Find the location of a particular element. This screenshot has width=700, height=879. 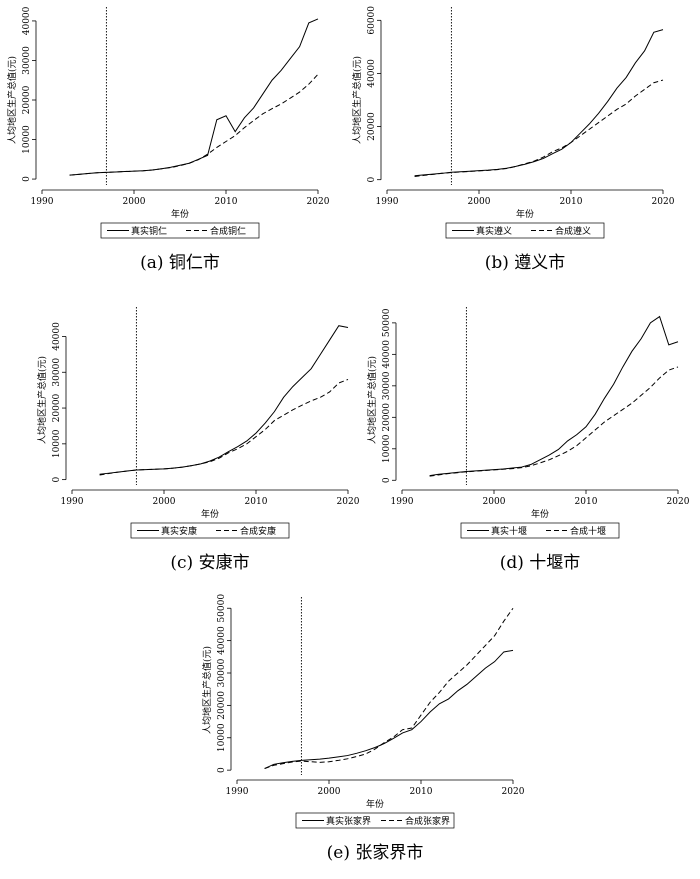

legend-label: 合成铜仁 is located at coordinates (228, 231).